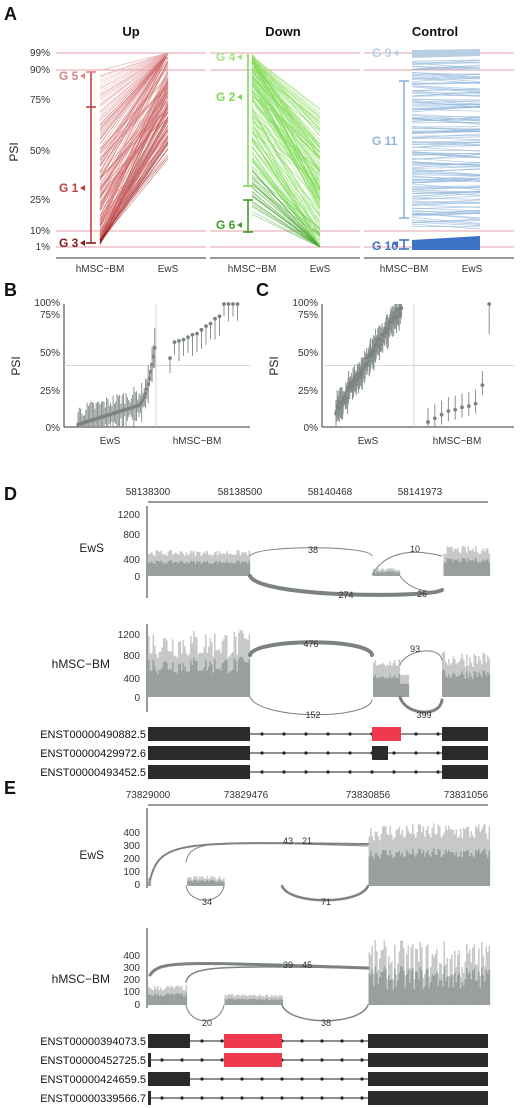  What do you see at coordinates (50, 391) in the screenshot?
I see `ytick: 25%` at bounding box center [50, 391].